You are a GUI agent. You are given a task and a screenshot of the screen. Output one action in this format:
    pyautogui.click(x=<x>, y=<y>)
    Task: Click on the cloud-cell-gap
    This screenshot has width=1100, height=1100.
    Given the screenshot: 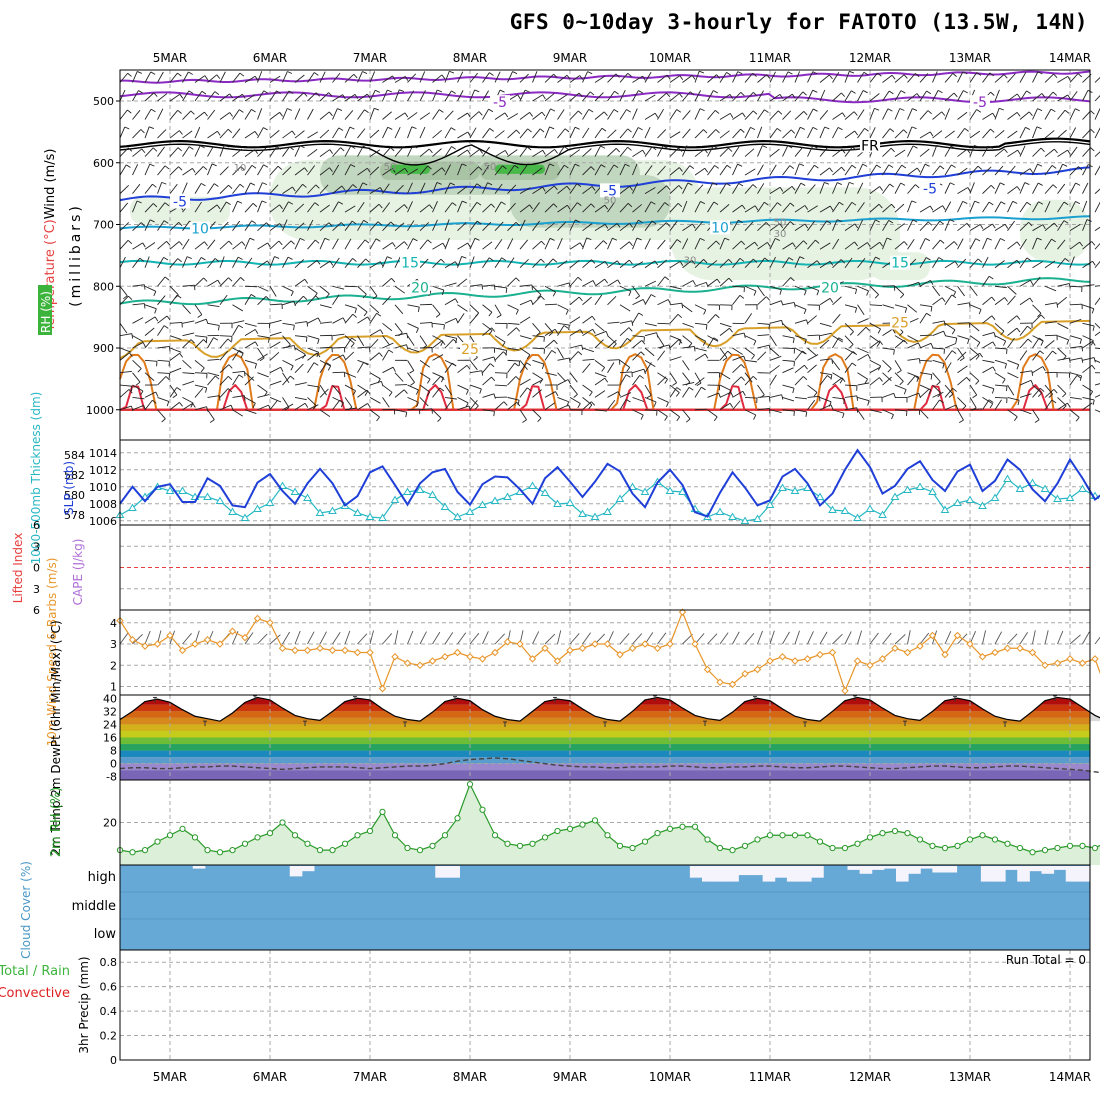 What is the action you would take?
    pyautogui.click(x=805, y=874)
    